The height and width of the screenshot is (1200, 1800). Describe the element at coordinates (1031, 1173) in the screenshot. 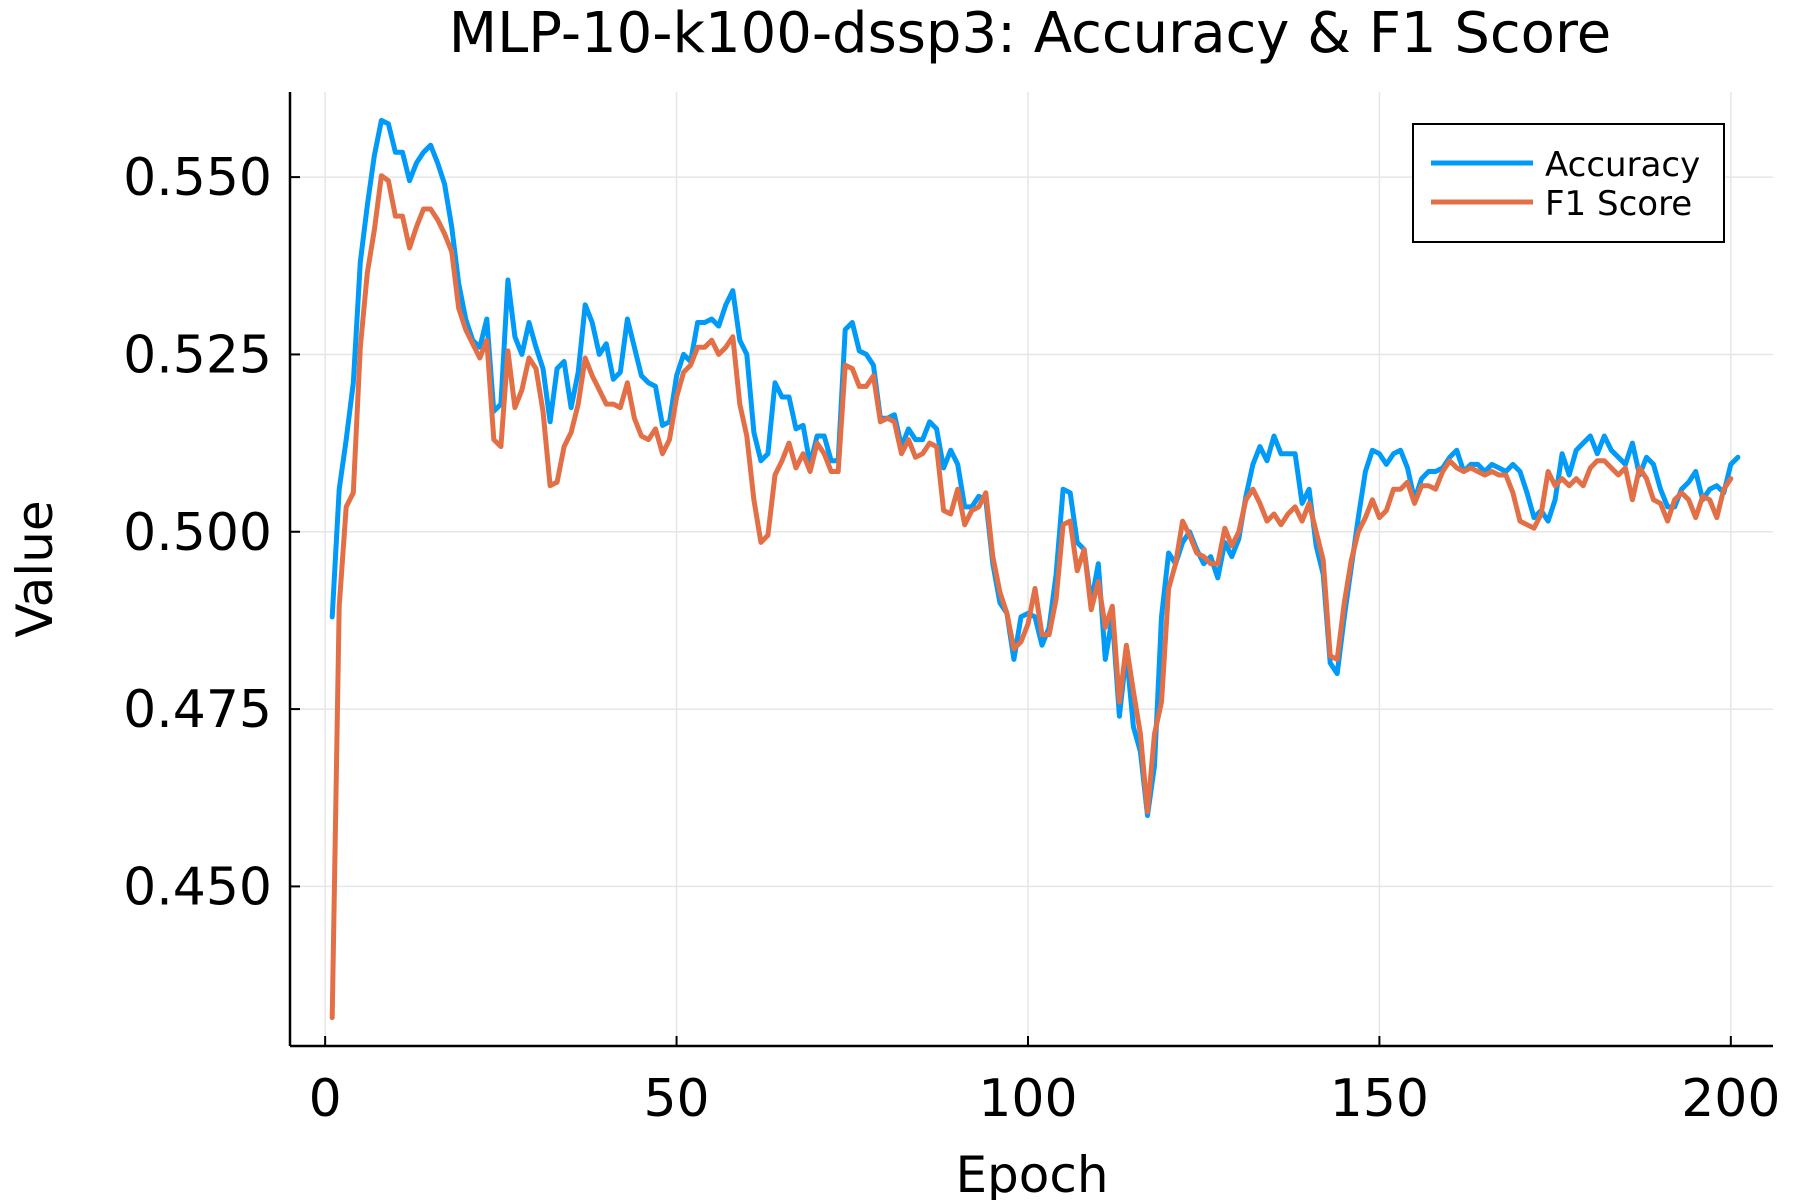

I see `x-axis-label: Epoch` at that location.